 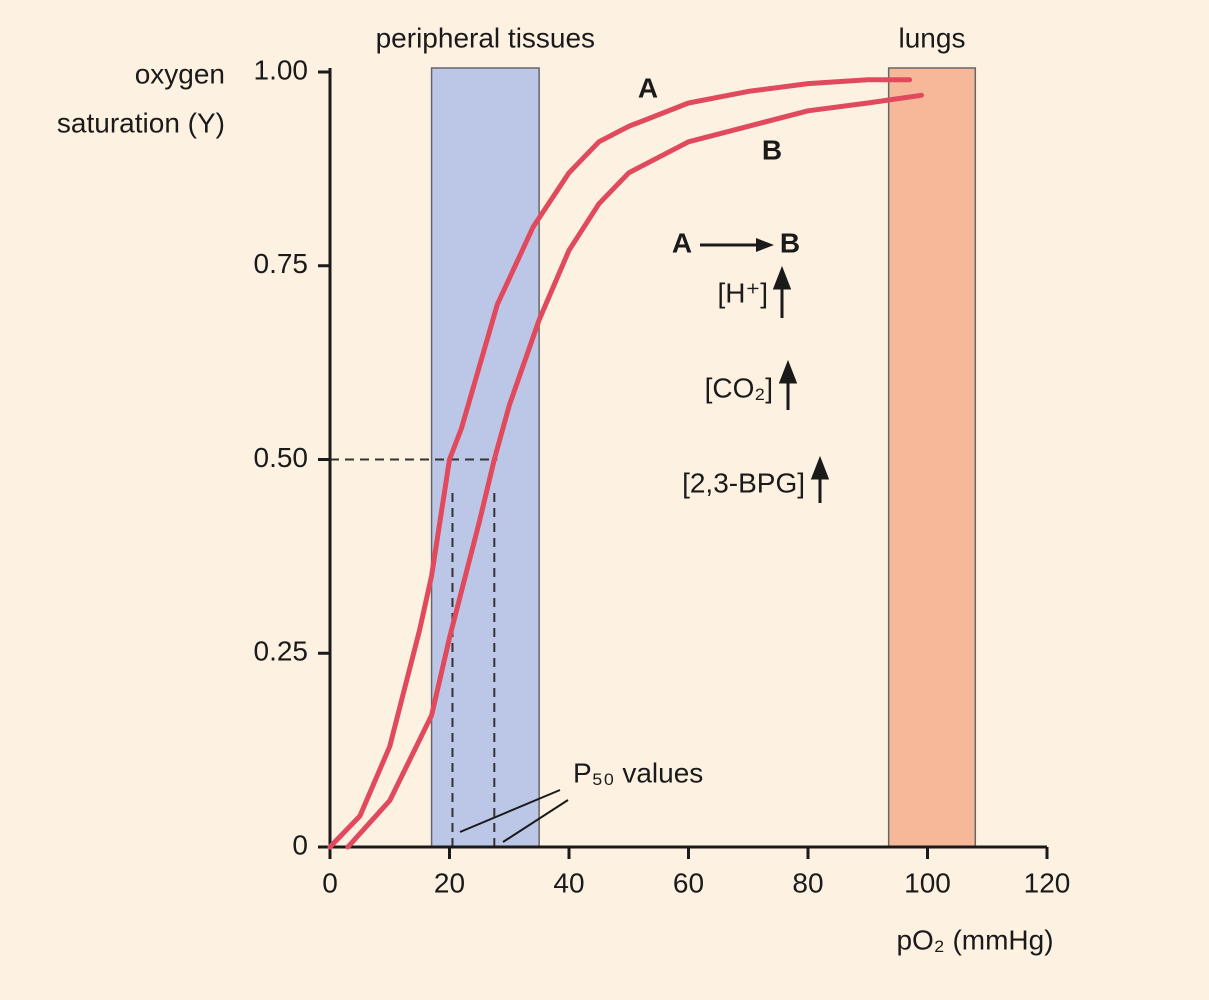 I want to click on up-arrows, so click(x=801, y=384).